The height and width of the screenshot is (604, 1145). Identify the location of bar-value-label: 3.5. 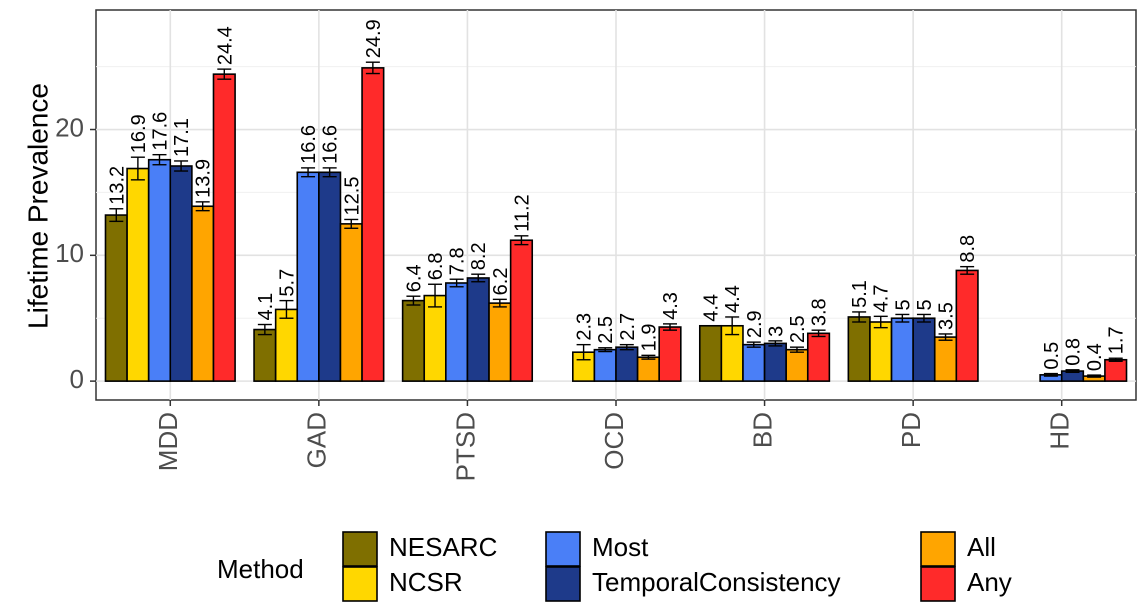
(947, 316).